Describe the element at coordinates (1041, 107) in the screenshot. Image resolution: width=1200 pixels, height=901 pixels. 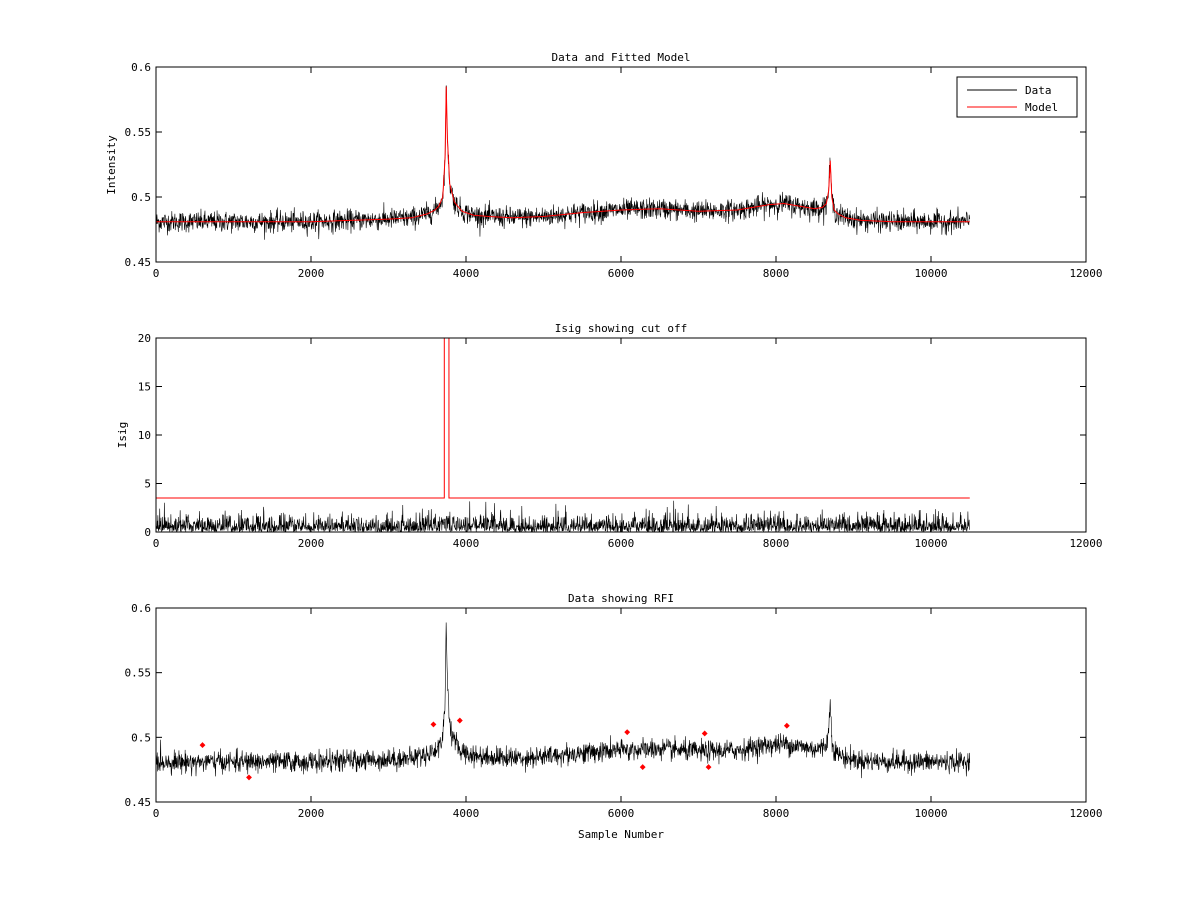
I see `legend-label: Model` at that location.